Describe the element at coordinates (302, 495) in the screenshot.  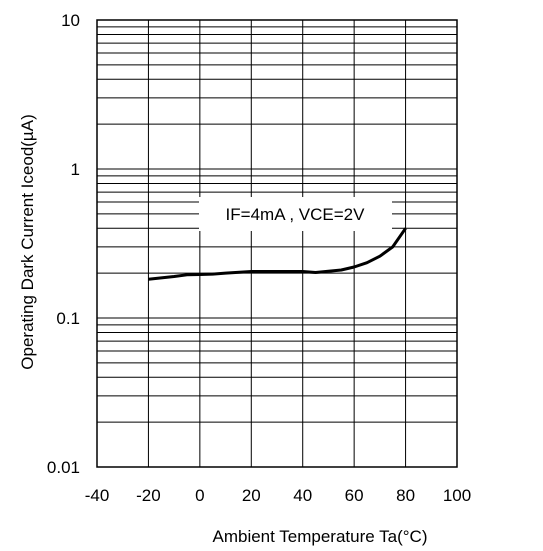
I see `x-tick-label: 40` at that location.